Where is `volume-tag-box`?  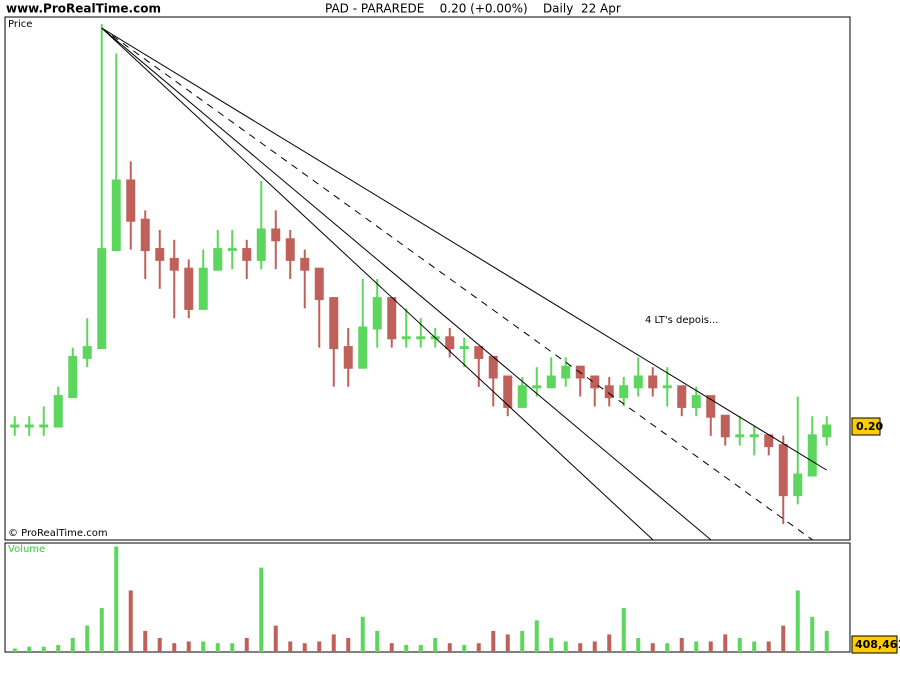 volume-tag-box is located at coordinates (874, 644).